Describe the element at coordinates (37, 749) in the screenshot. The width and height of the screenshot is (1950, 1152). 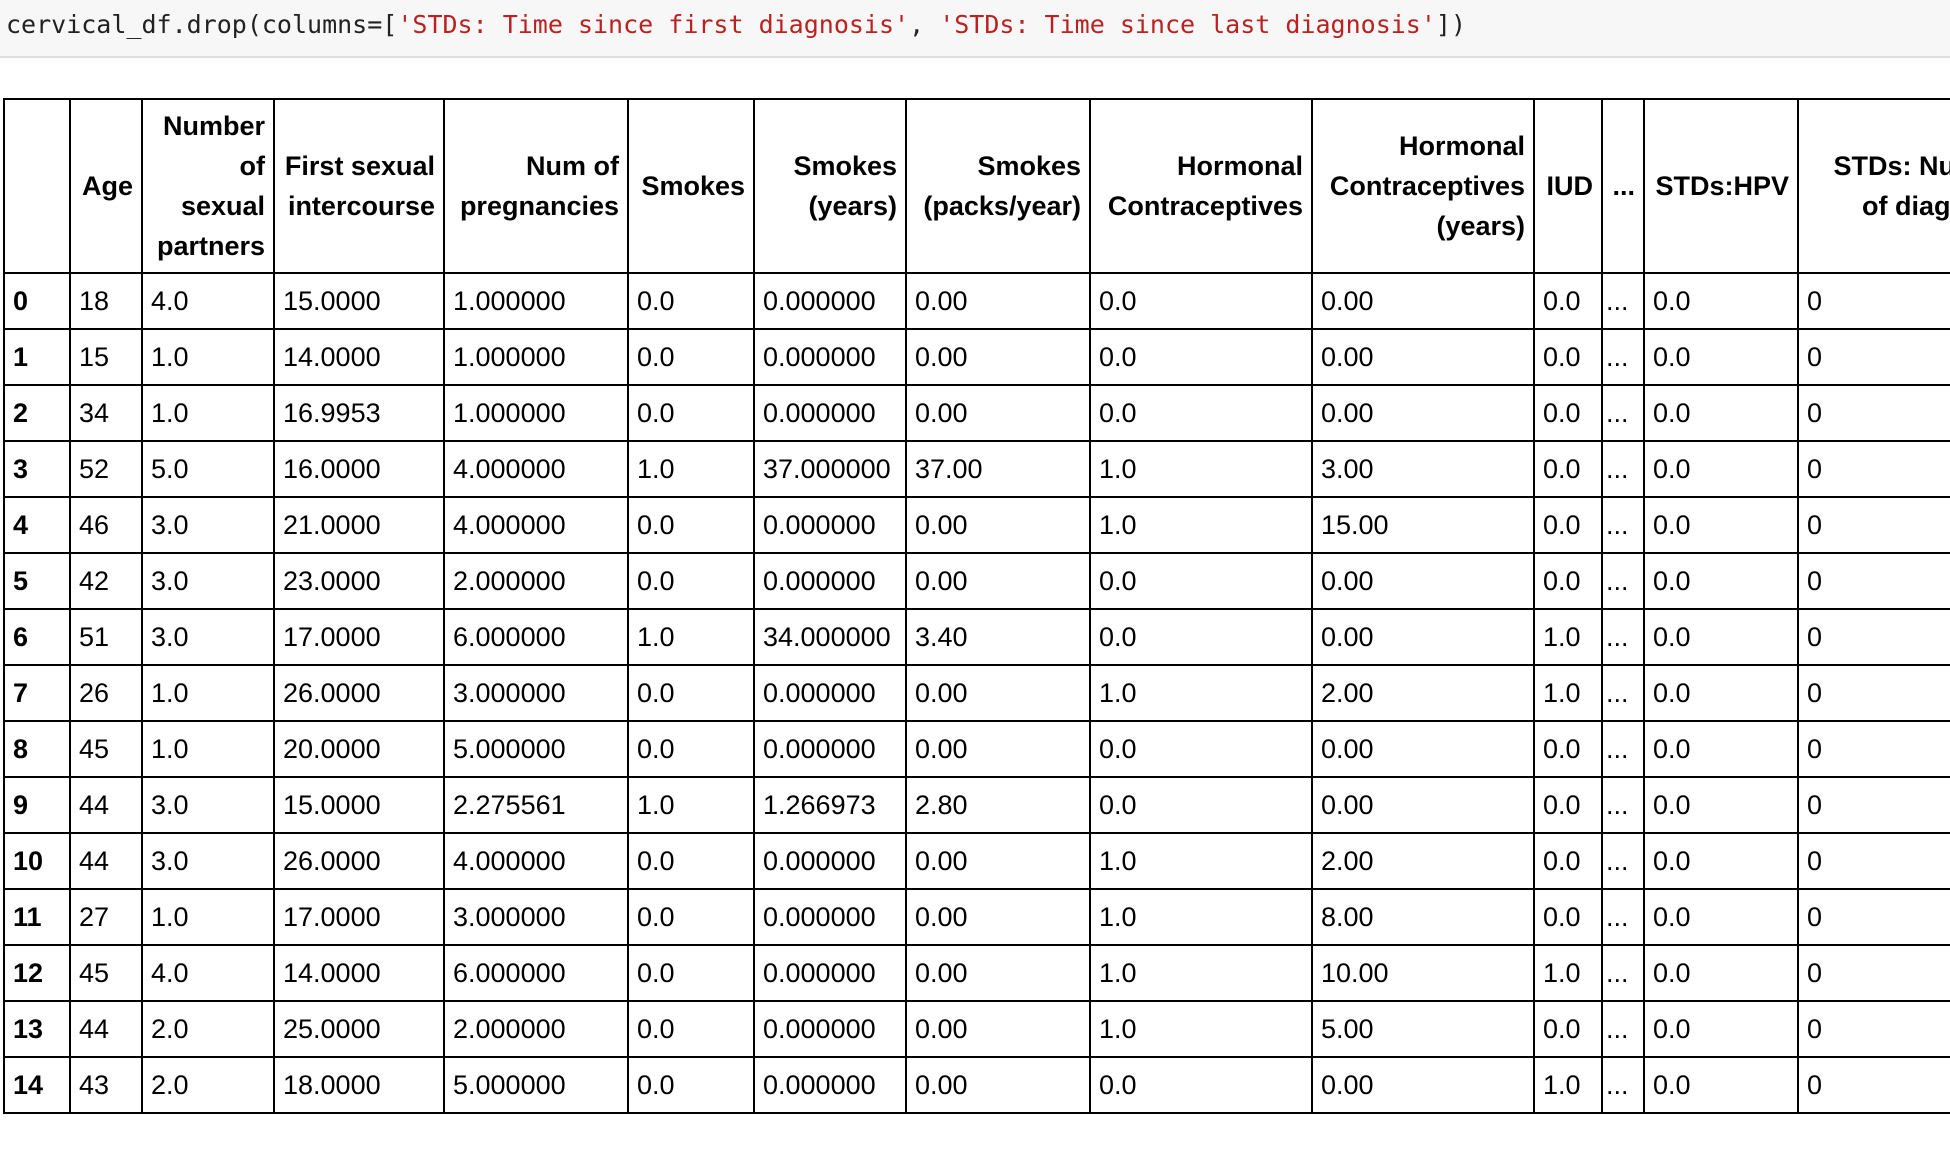
I see `row-index: 8` at that location.